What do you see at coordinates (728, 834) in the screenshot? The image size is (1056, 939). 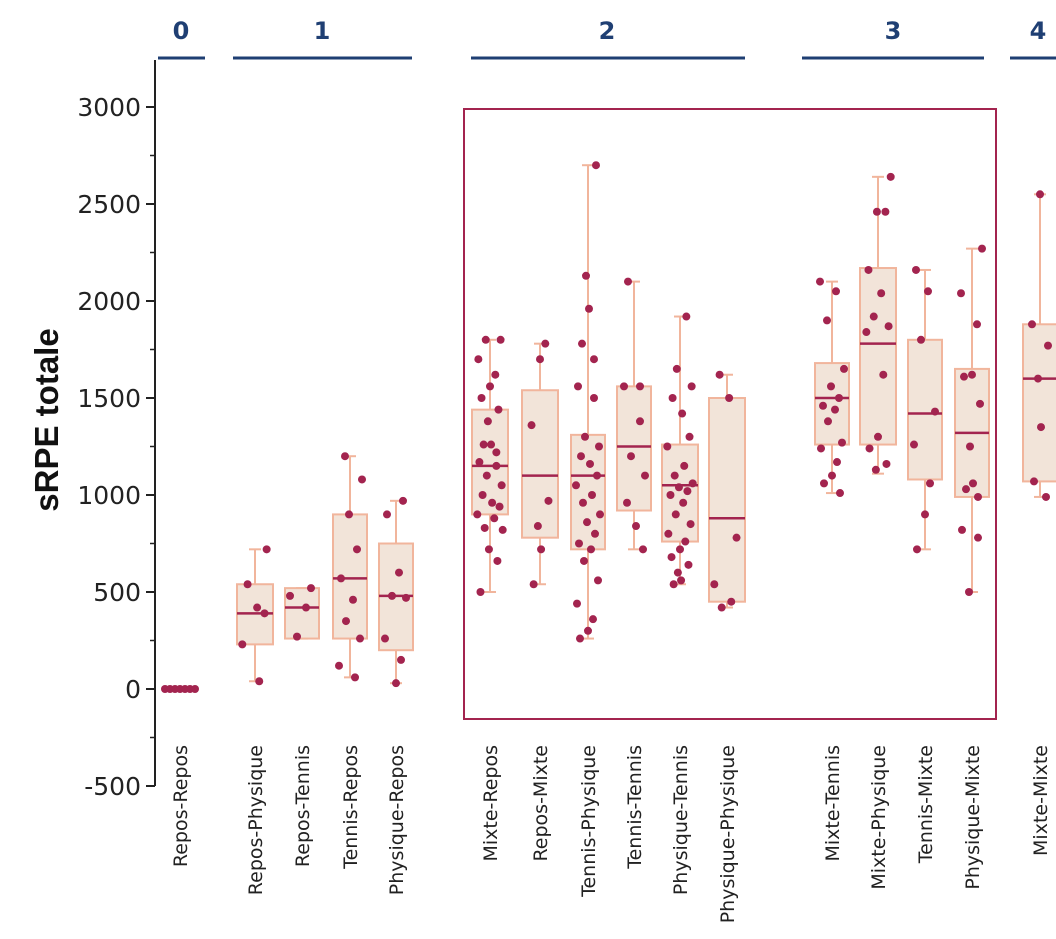 I see `category-label: Physique-Physique` at bounding box center [728, 834].